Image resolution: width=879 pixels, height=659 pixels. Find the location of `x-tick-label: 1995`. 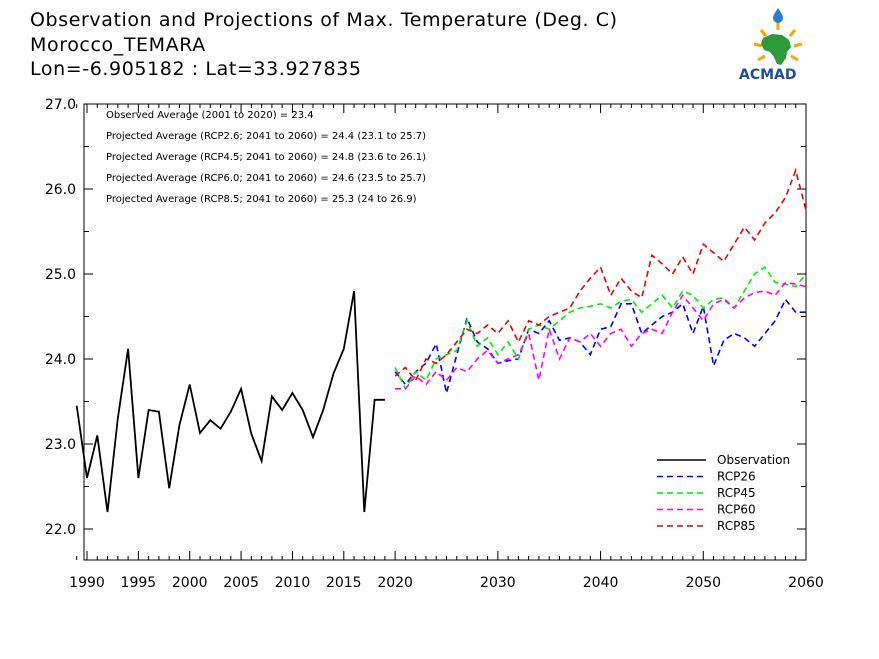

x-tick-label: 1995 is located at coordinates (139, 583).